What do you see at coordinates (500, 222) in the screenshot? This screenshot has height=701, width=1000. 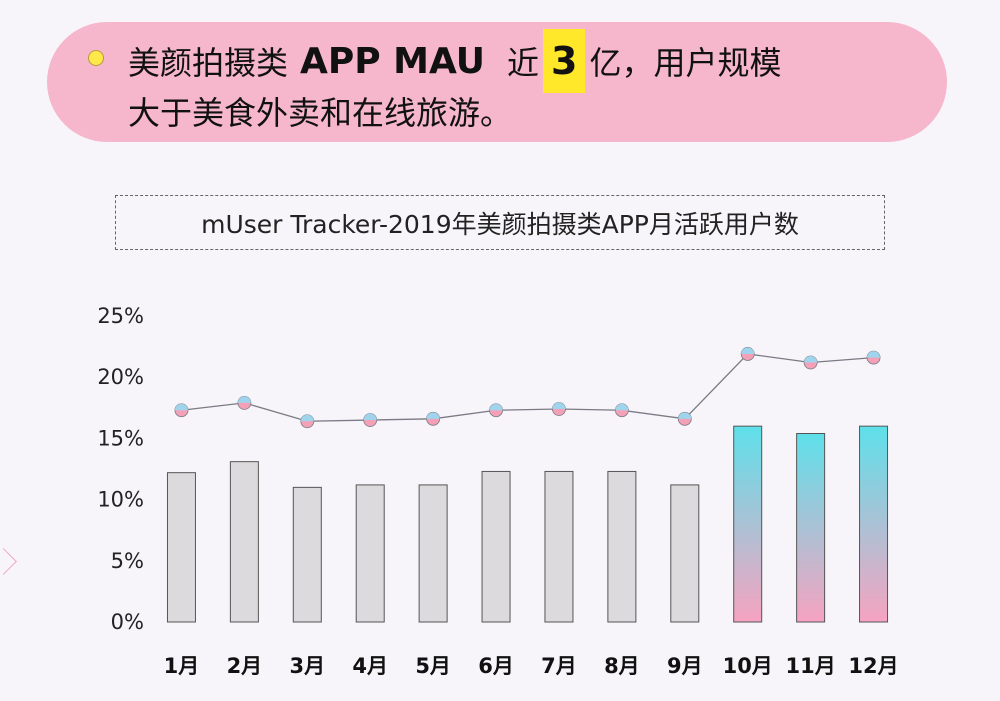 I see `chart-title: mUser Tracker-2019年美颜拍摄类APP月活跃用户数` at bounding box center [500, 222].